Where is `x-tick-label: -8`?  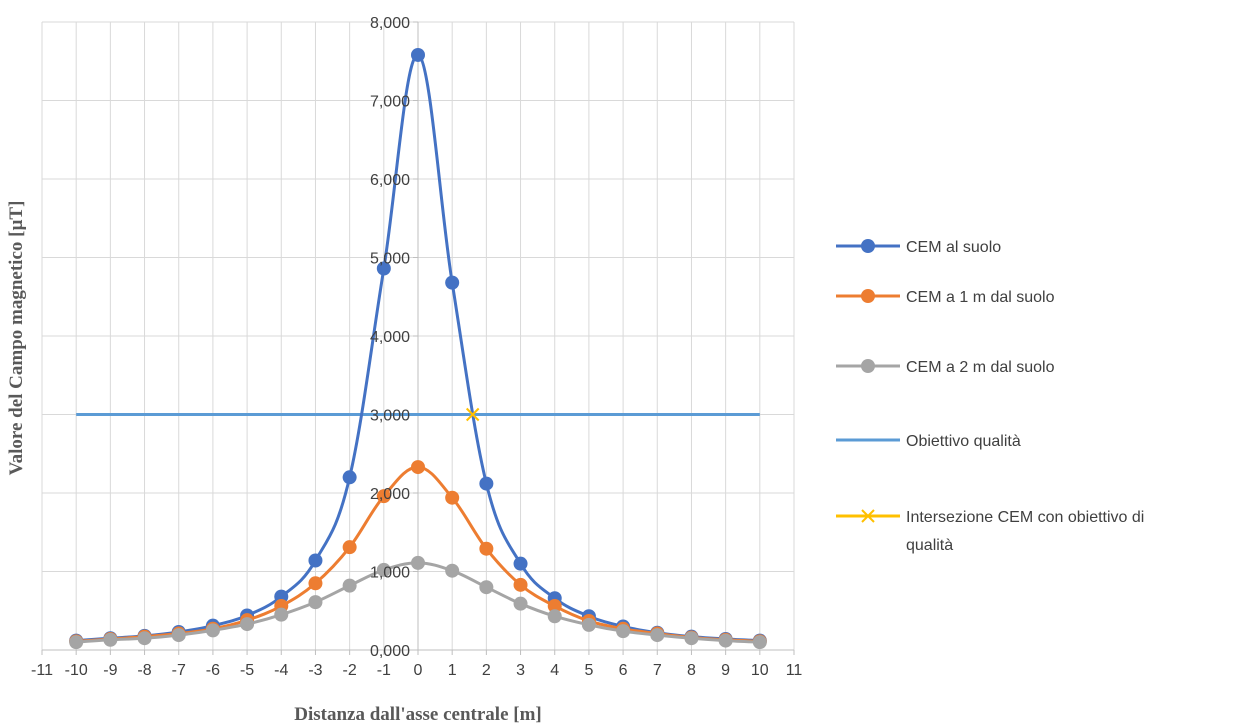
x-tick-label: -8 is located at coordinates (144, 670).